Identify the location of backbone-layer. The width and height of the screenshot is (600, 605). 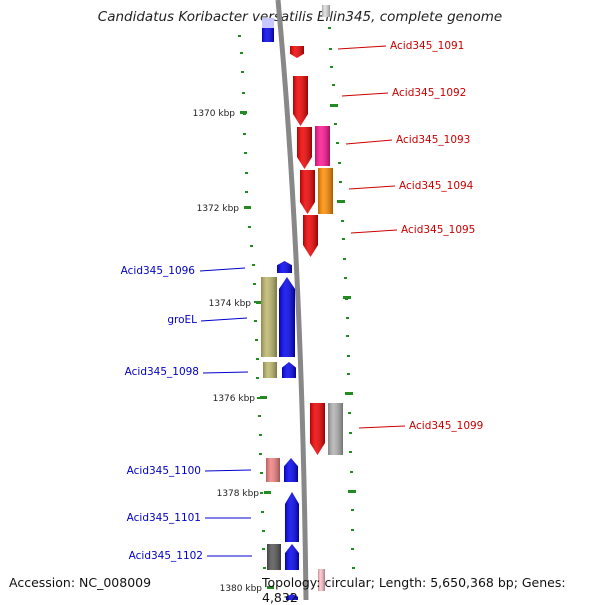
(292, 300).